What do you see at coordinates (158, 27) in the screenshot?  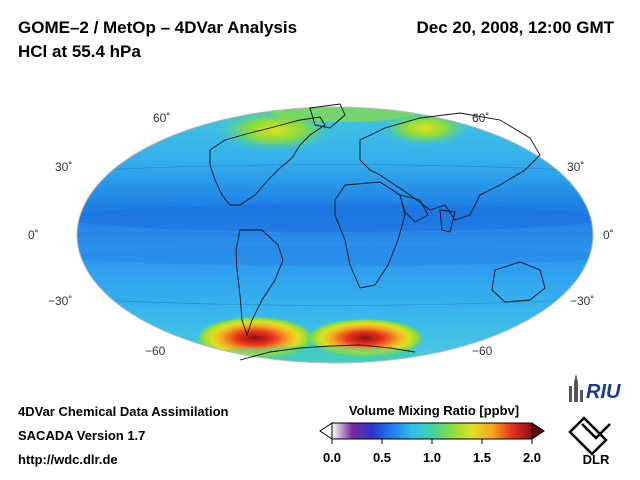 I see `title-line-1: GOME–2 / MetOp – 4DVar Analysis` at bounding box center [158, 27].